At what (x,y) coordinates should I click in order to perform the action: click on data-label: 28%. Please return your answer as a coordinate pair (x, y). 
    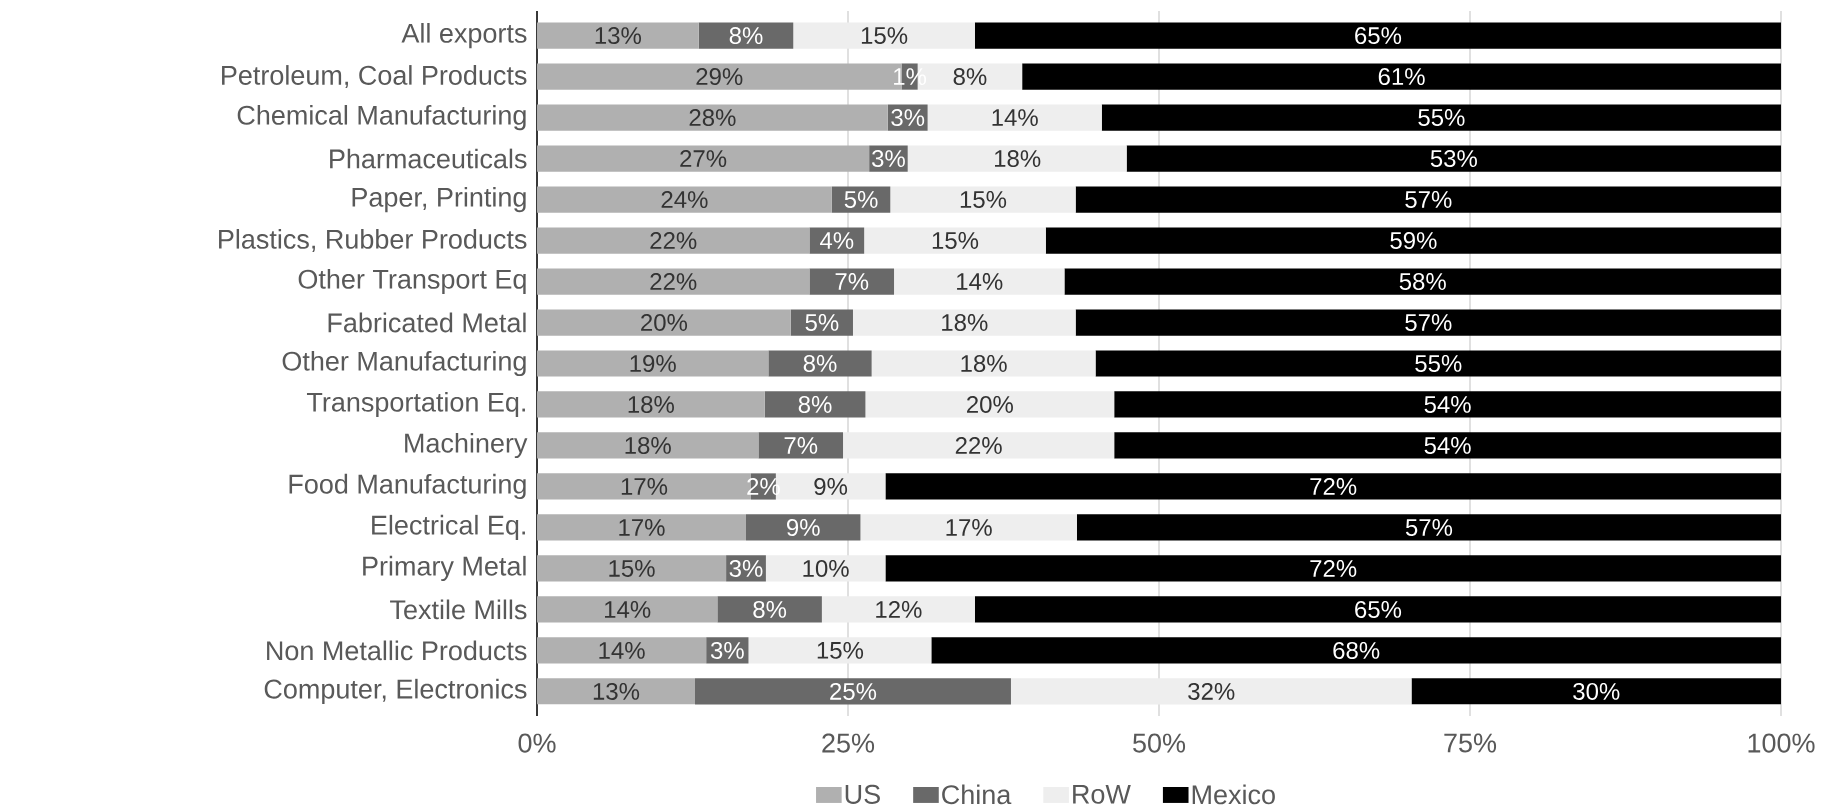
    Looking at the image, I should click on (712, 117).